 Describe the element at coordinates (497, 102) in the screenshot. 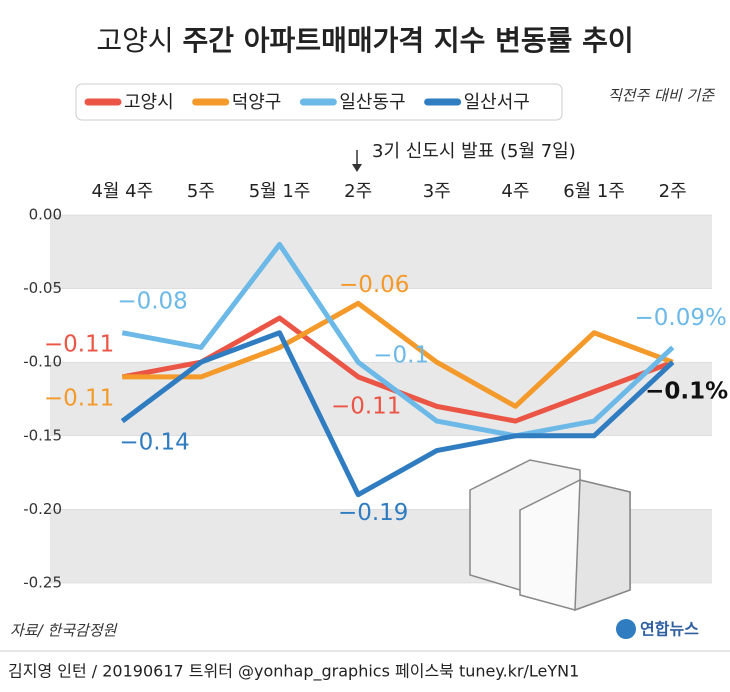

I see `legend-label: 일산서구` at that location.